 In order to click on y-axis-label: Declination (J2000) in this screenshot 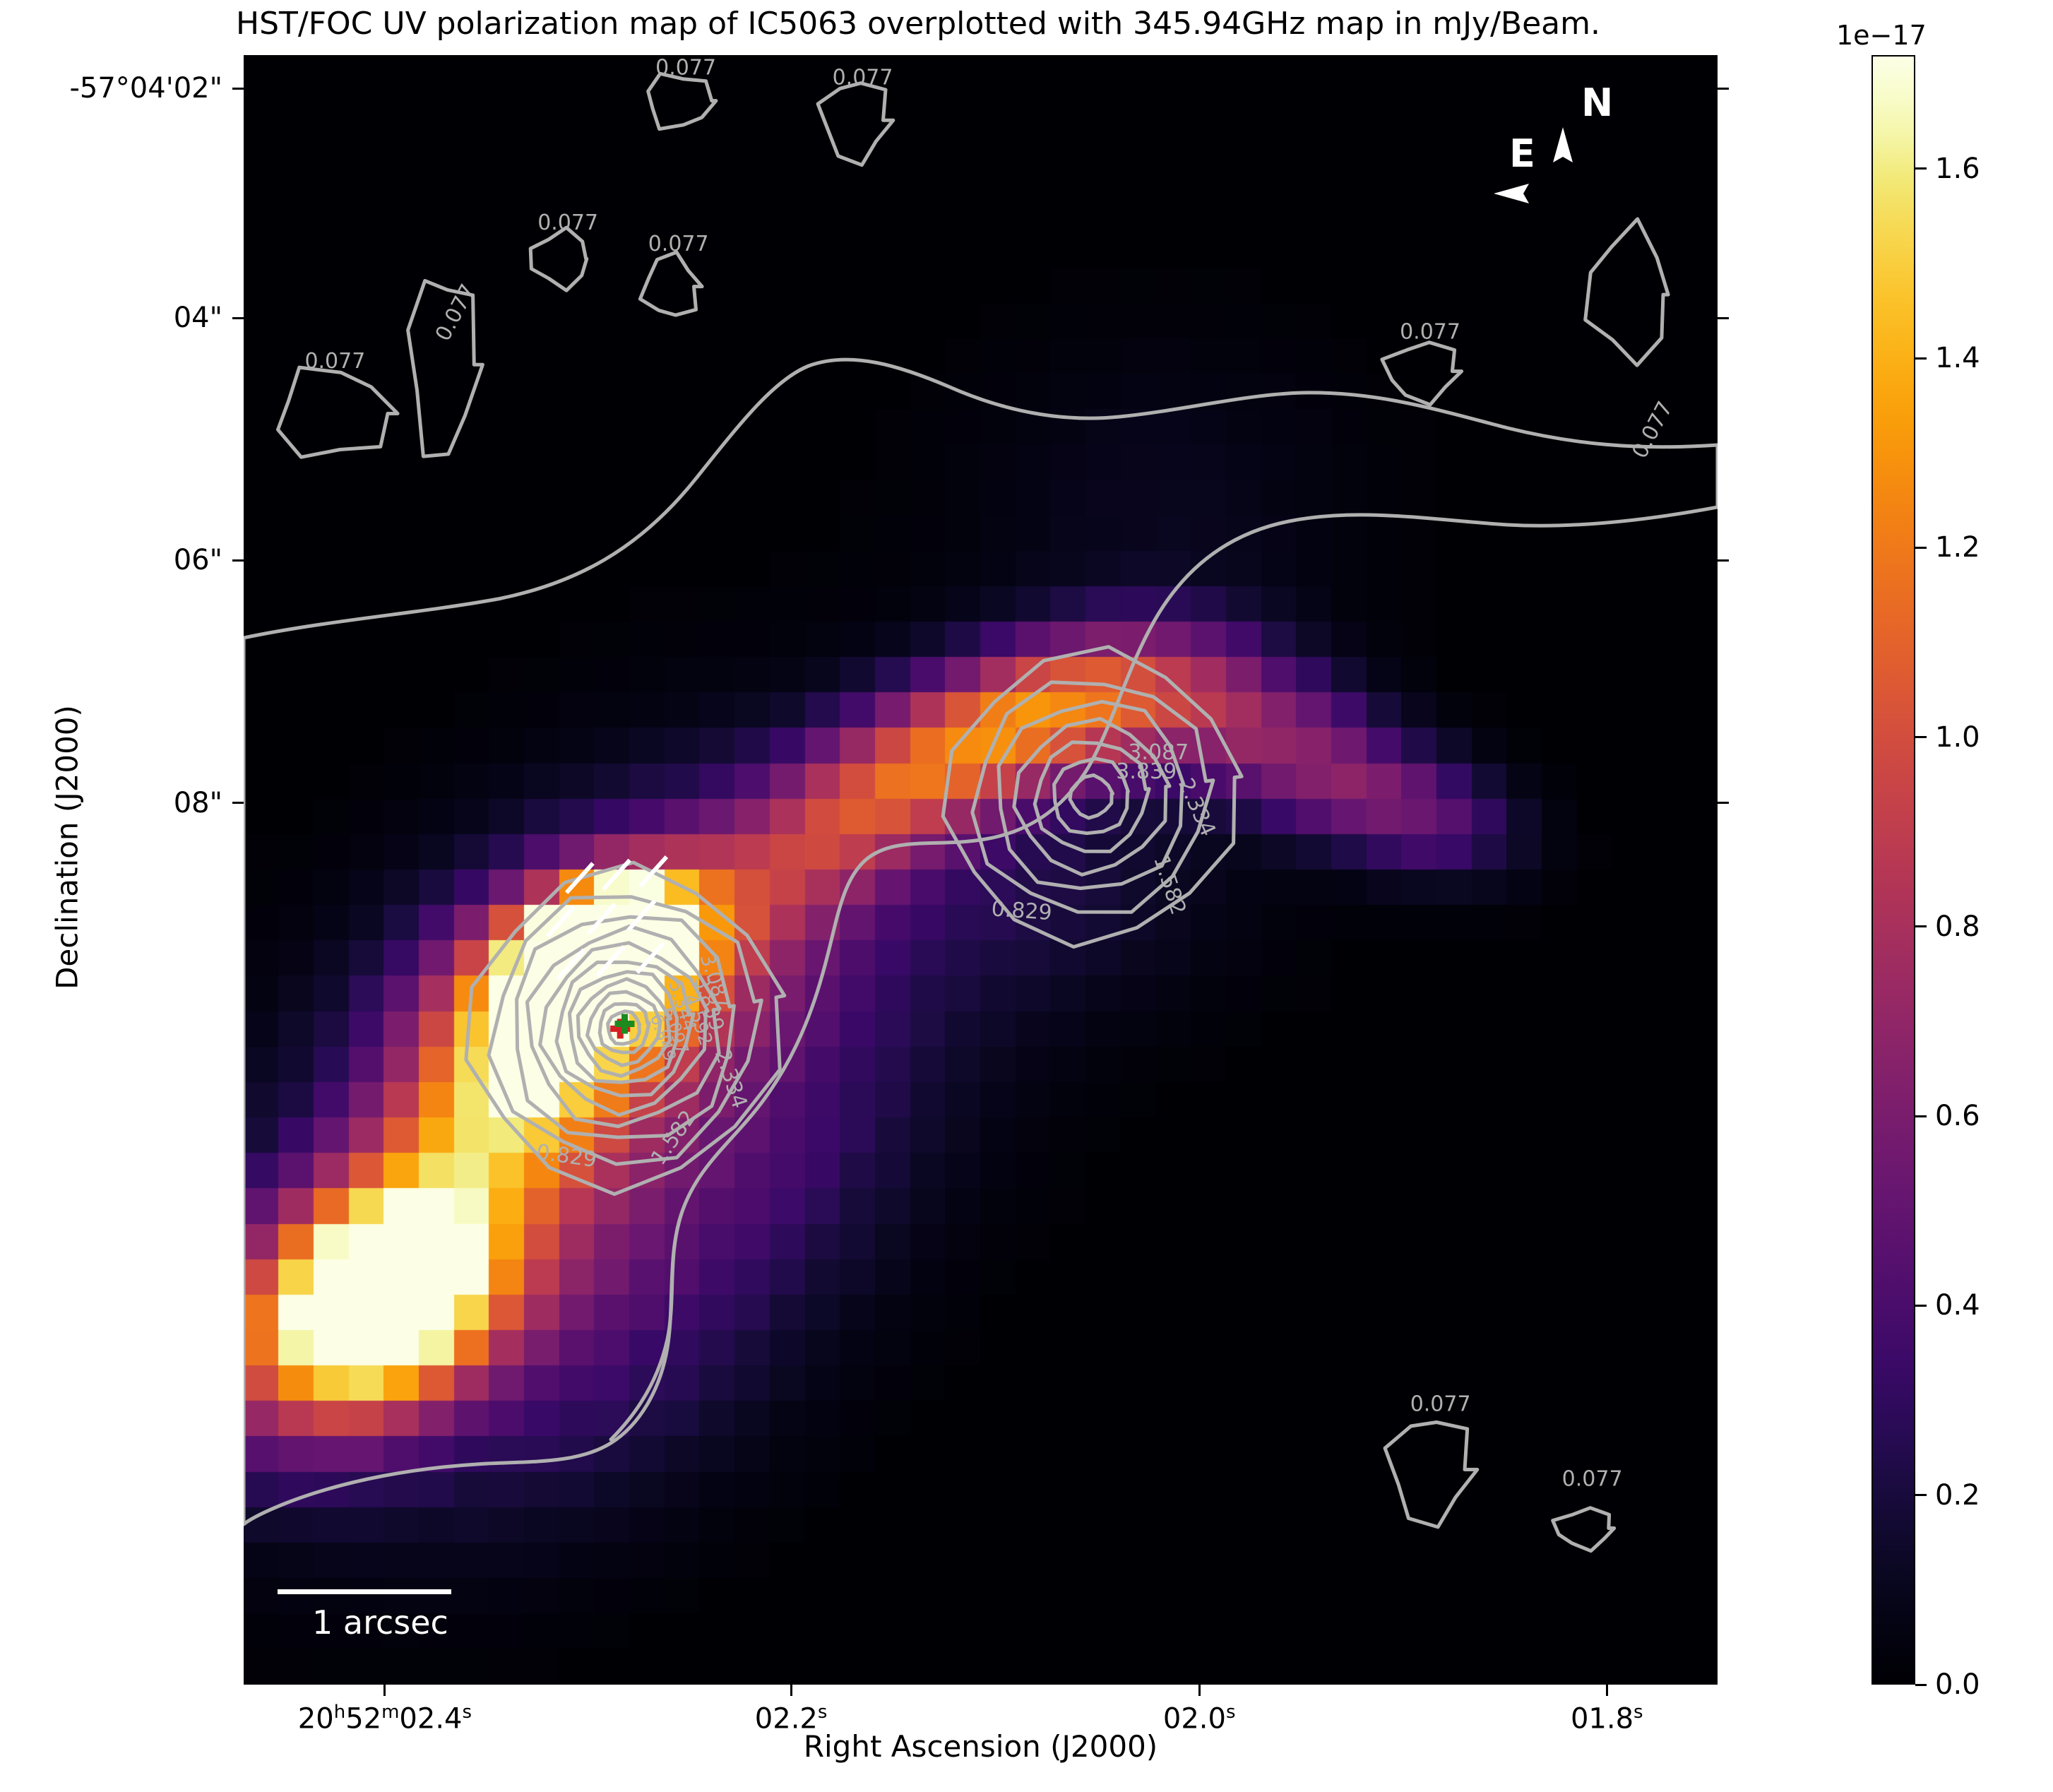, I will do `click(67, 848)`.